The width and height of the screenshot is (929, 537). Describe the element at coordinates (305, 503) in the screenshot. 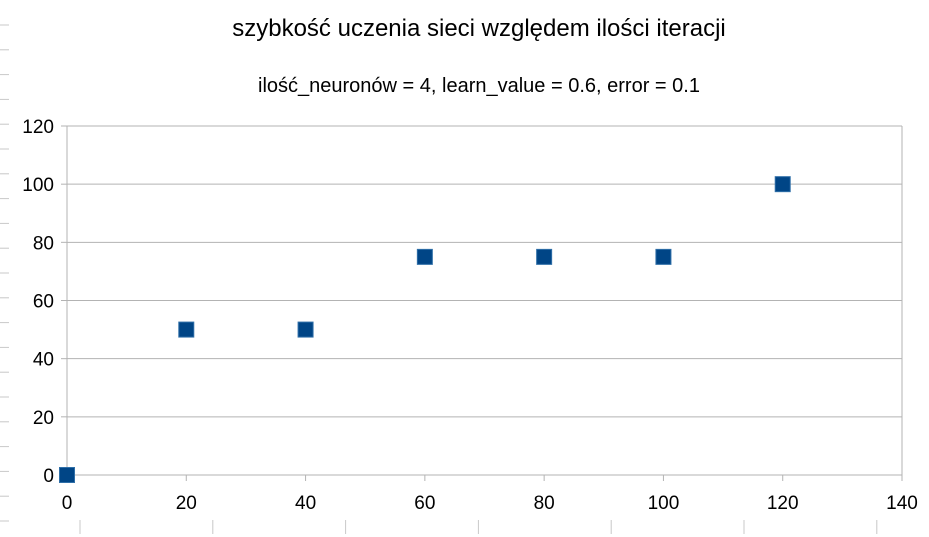

I see `x-tick-label-40: 40` at that location.